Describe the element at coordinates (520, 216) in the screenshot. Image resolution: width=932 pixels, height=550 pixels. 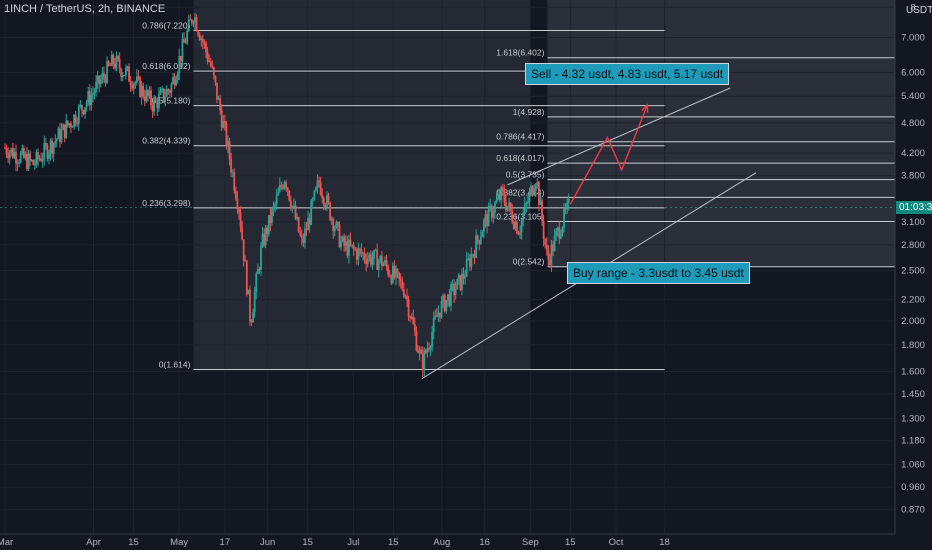
I see `fib-2-label: 0.236(3.105)` at that location.